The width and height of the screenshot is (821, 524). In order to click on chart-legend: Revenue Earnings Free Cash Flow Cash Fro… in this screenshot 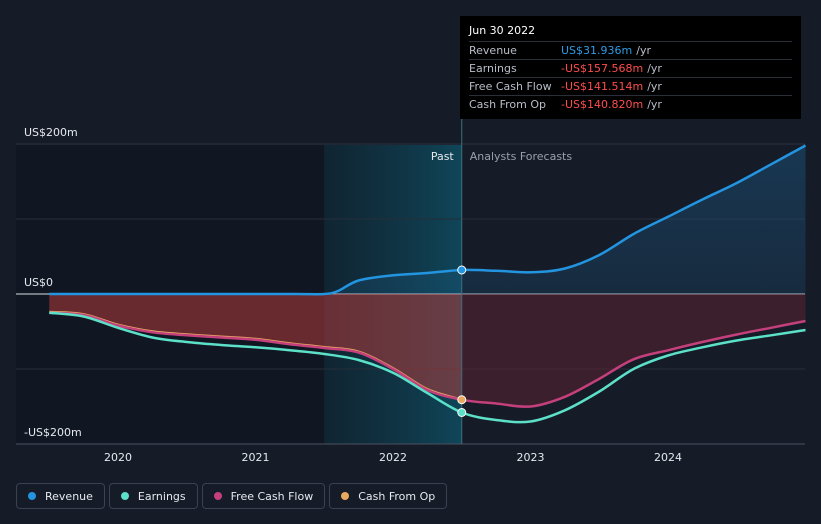, I will do `click(232, 497)`.